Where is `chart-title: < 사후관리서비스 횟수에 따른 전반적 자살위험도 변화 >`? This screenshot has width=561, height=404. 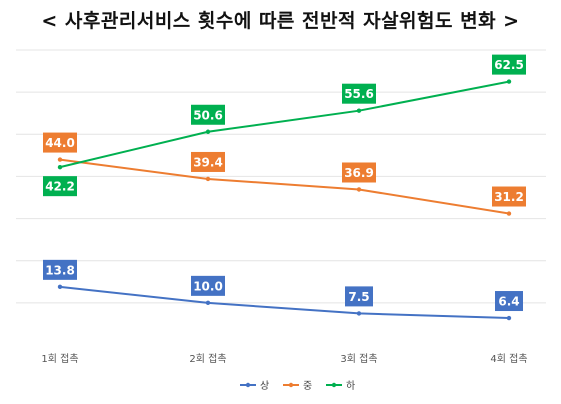 chart-title: < 사후관리서비스 횟수에 따른 전반적 자살위험도 변화 > is located at coordinates (280, 21).